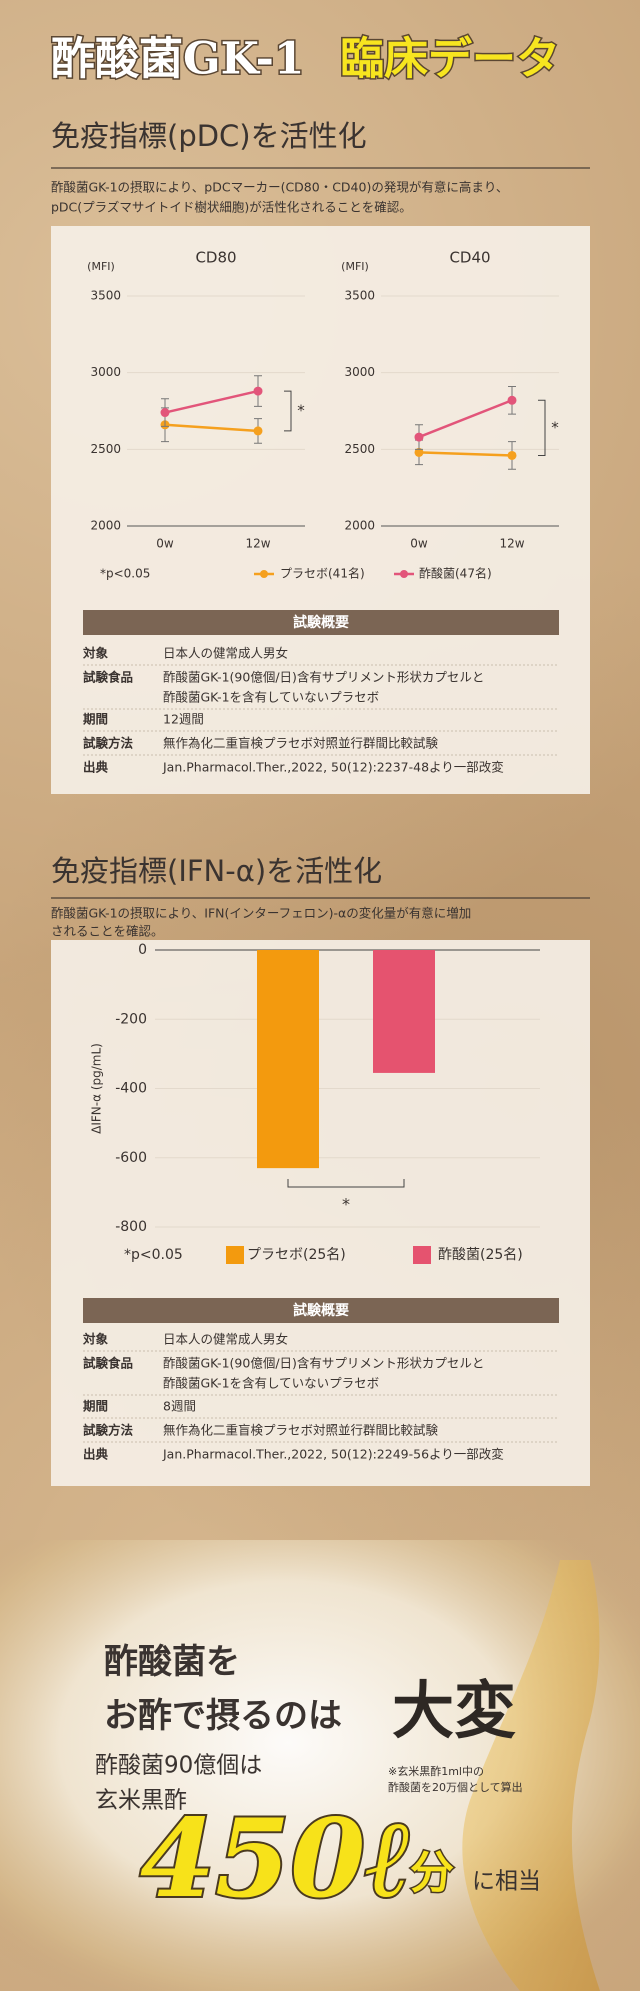  What do you see at coordinates (455, 573) in the screenshot?
I see `legend-label: 酢酸菌(47名)` at bounding box center [455, 573].